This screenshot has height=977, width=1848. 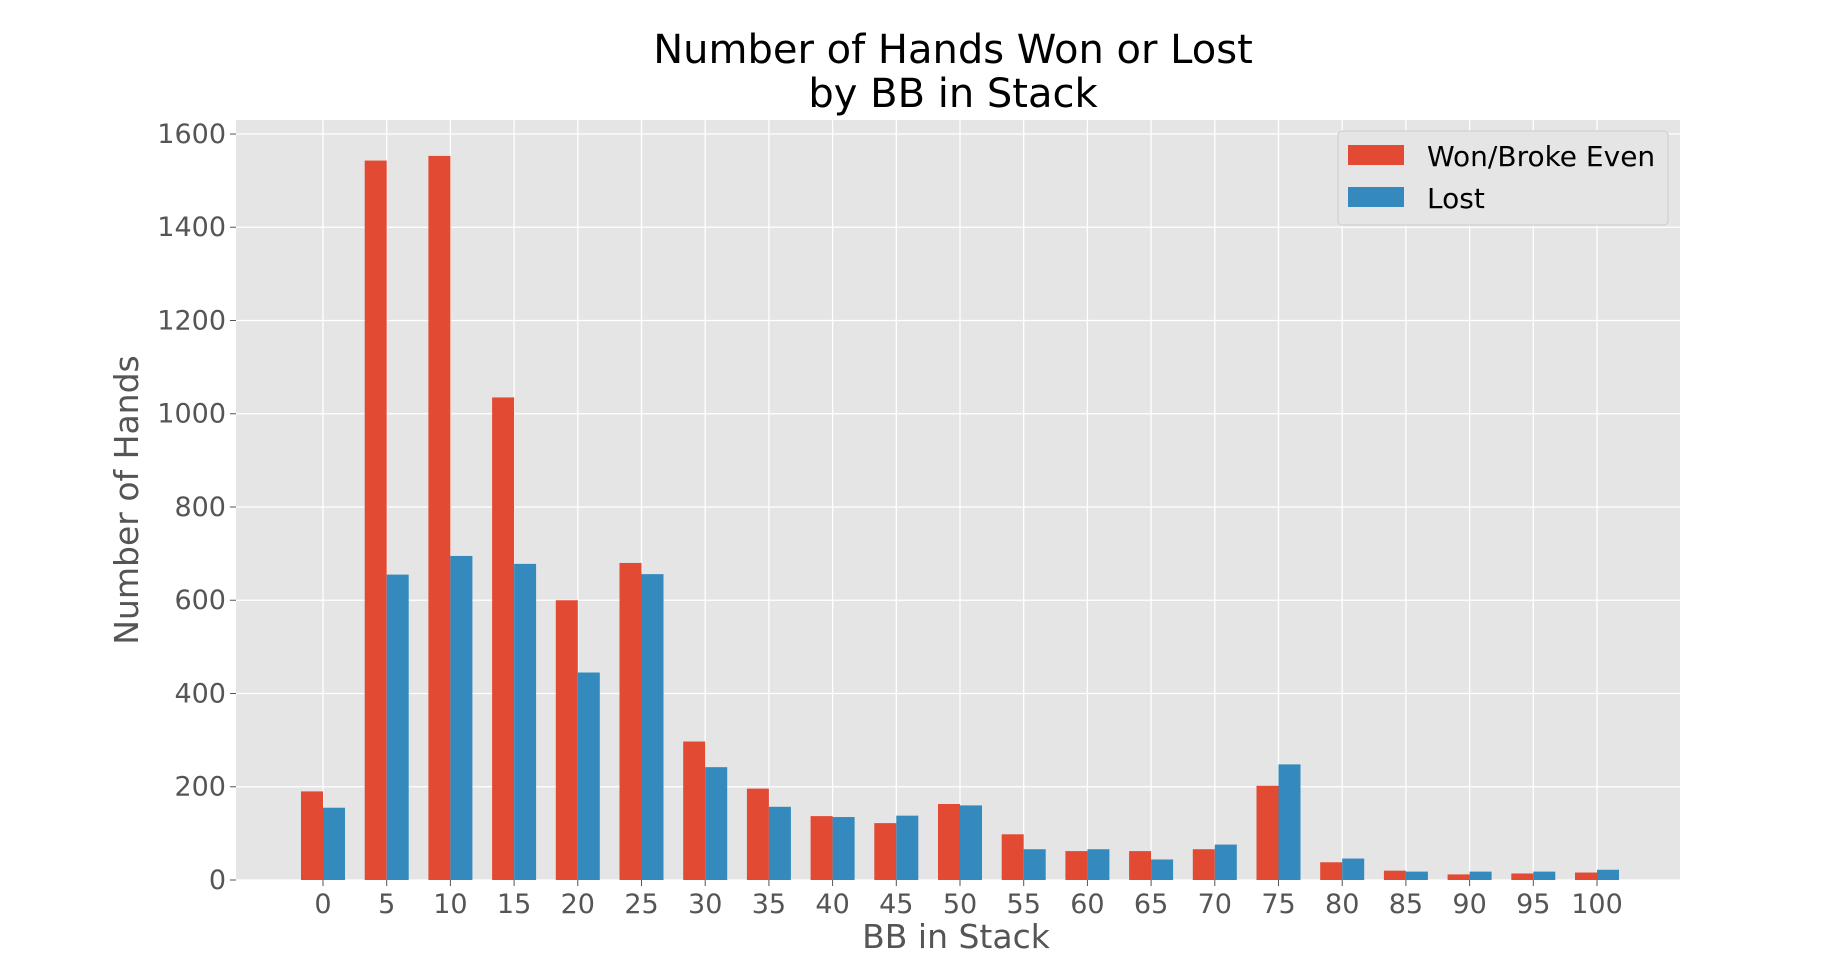 What do you see at coordinates (960, 904) in the screenshot?
I see `x-tick-label: 50` at bounding box center [960, 904].